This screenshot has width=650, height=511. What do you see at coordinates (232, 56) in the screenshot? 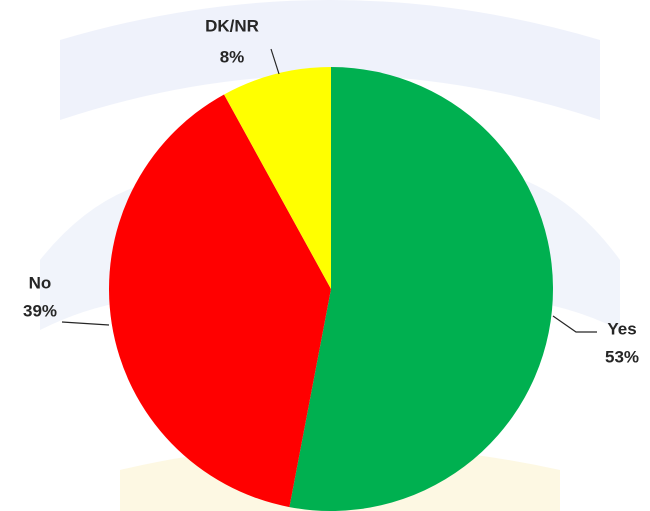
I see `slice-value-label: 8%` at bounding box center [232, 56].